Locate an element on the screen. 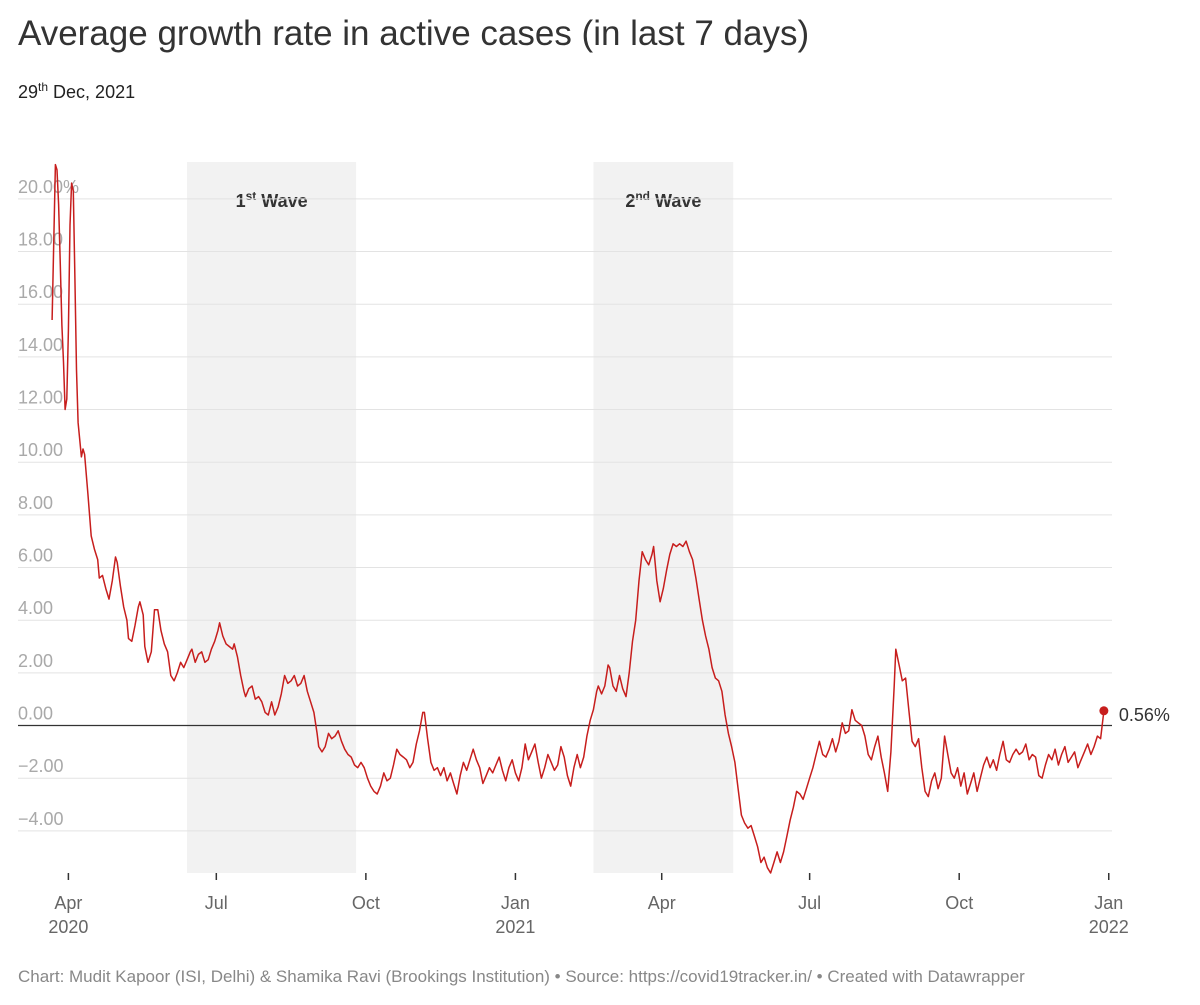 Image resolution: width=1200 pixels, height=1005 pixels. wave-band-label: 2nd Wave is located at coordinates (663, 200).